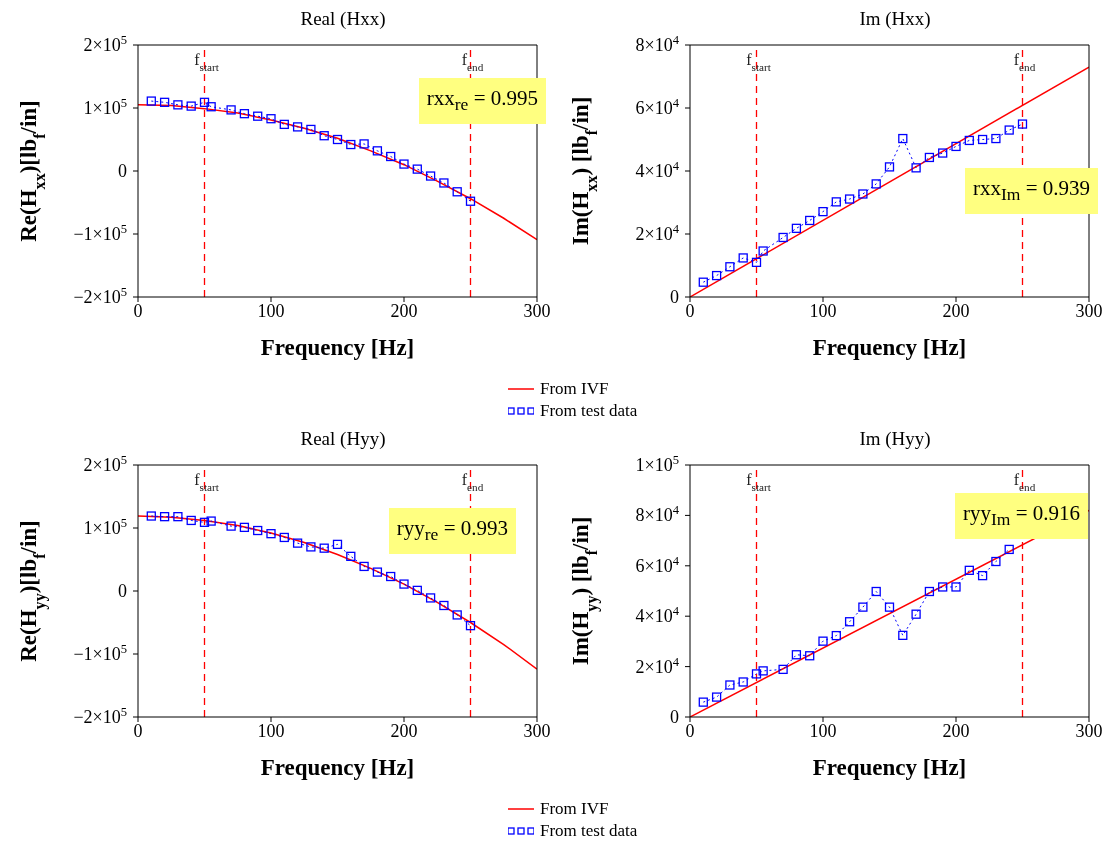  What do you see at coordinates (1021, 516) in the screenshot?
I see `annotation: ryy$_{Im}$ = 0.916` at bounding box center [1021, 516].